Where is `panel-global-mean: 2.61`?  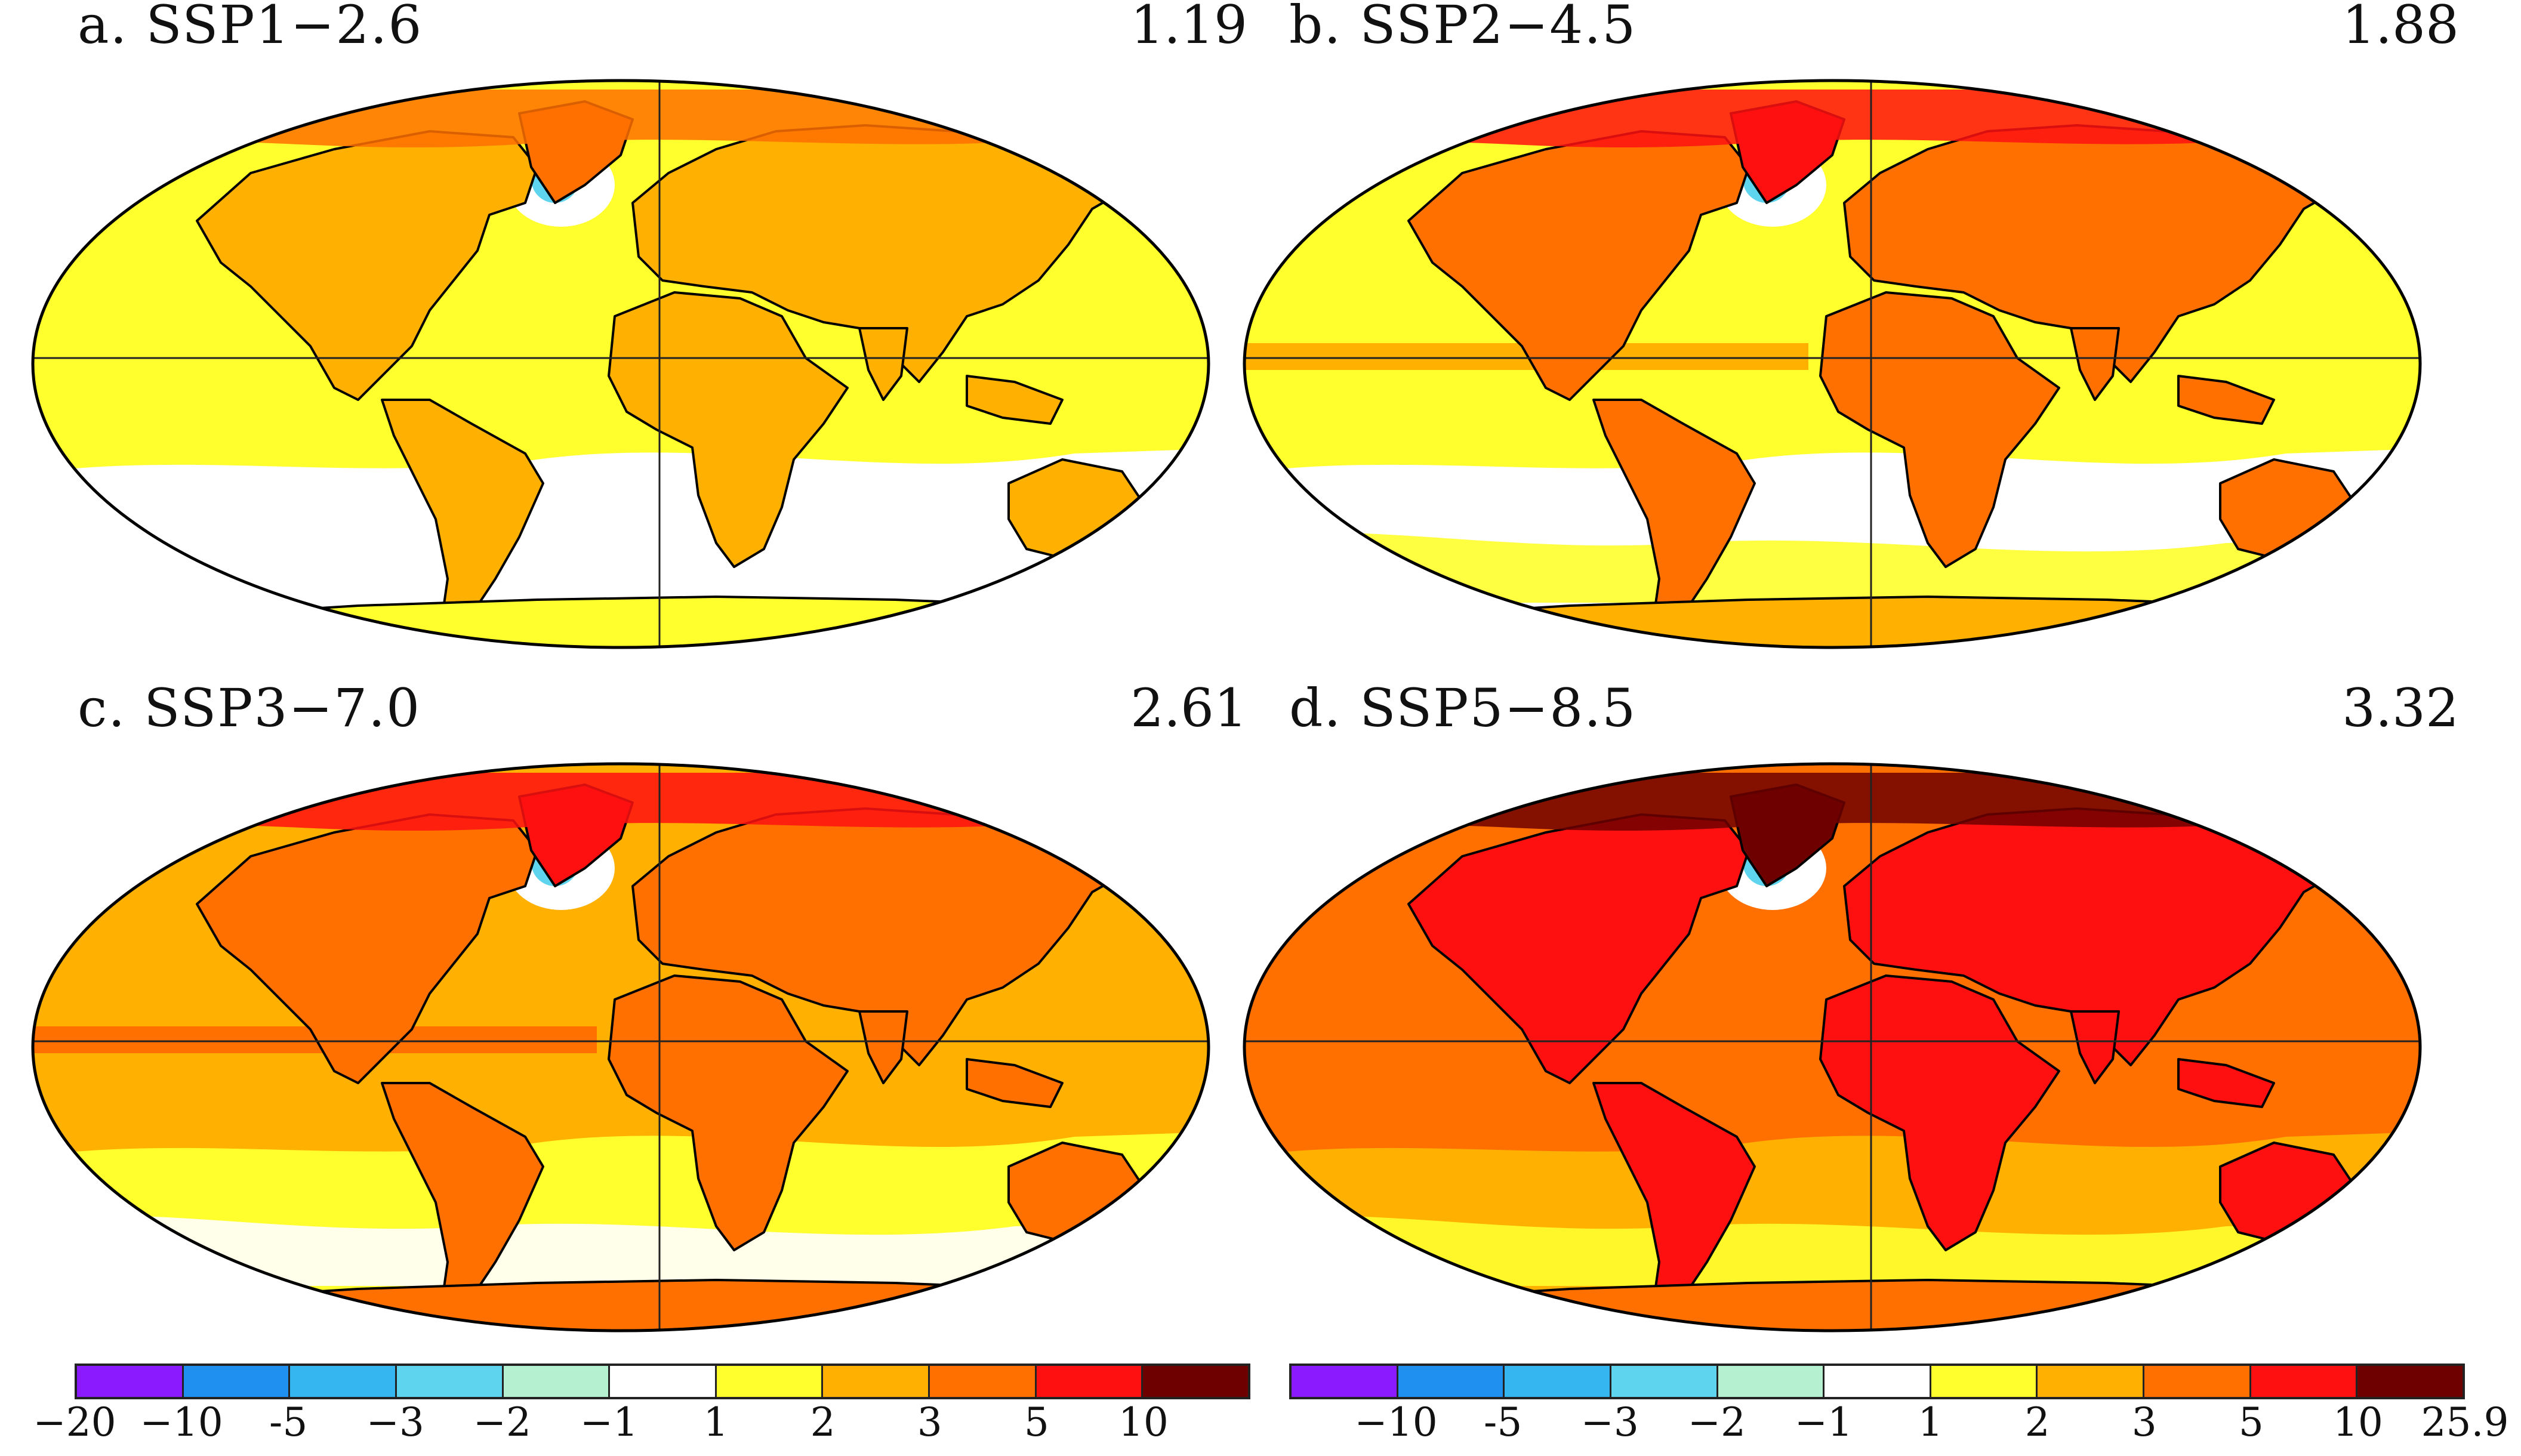
panel-global-mean: 2.61 is located at coordinates (1188, 708).